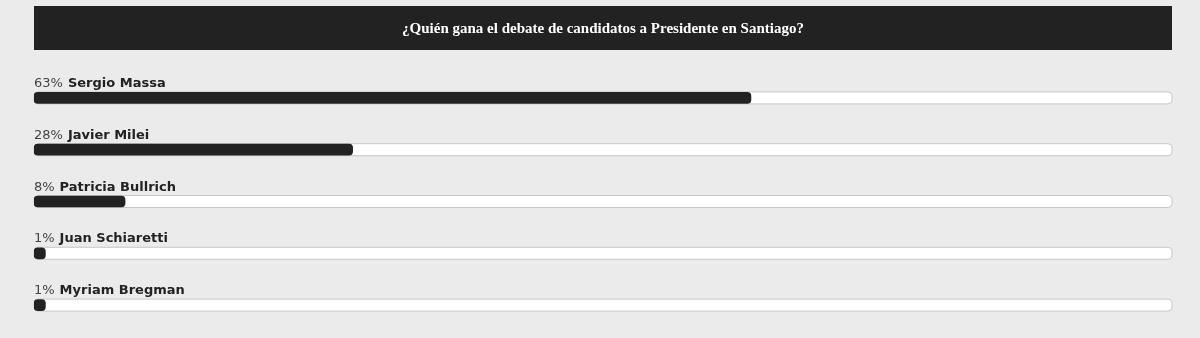 The width and height of the screenshot is (1200, 338). What do you see at coordinates (118, 186) in the screenshot?
I see `y-tick-label: Patricia Bullrich` at bounding box center [118, 186].